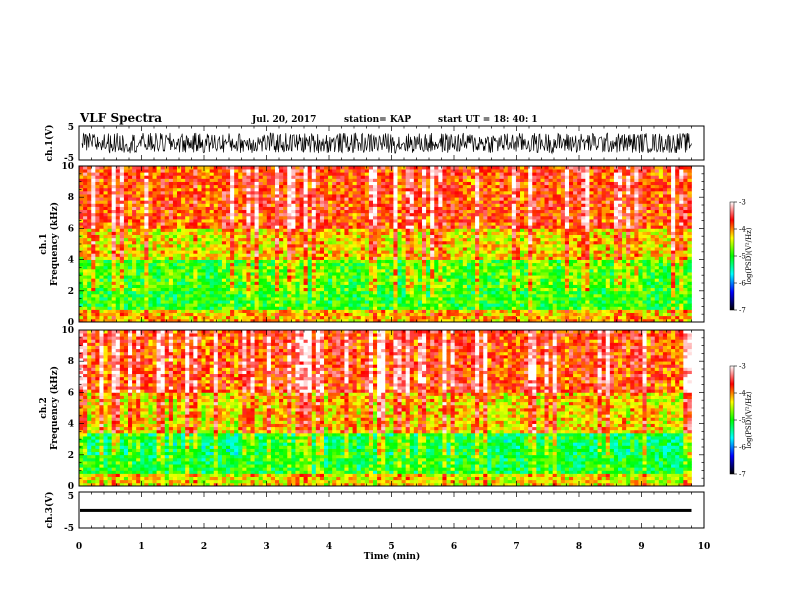  What do you see at coordinates (377, 120) in the screenshot?
I see `header-station: station= KAP` at bounding box center [377, 120].